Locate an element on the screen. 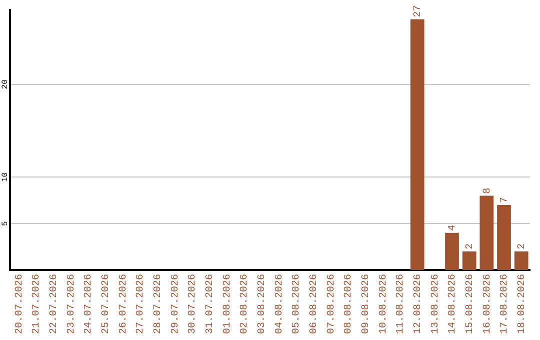  x-tick-label: 22.07.2026 is located at coordinates (54, 304).